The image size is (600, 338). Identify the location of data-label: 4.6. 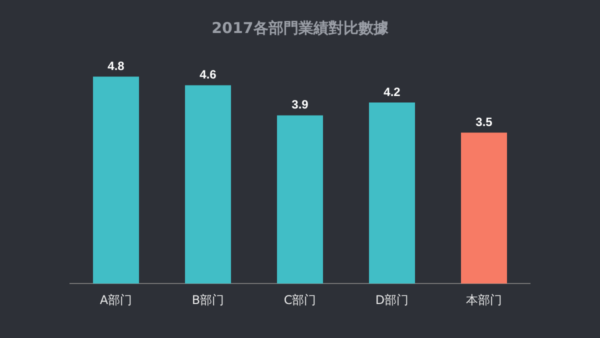
(208, 75).